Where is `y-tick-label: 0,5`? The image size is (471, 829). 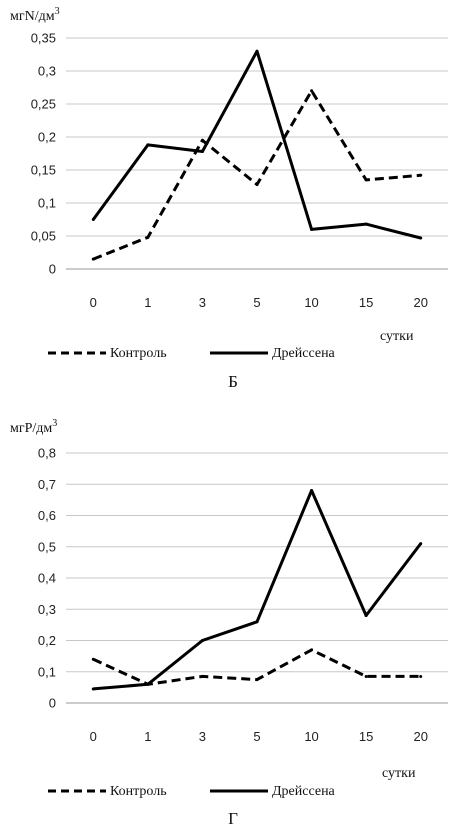 y-tick-label: 0,5 is located at coordinates (47, 546).